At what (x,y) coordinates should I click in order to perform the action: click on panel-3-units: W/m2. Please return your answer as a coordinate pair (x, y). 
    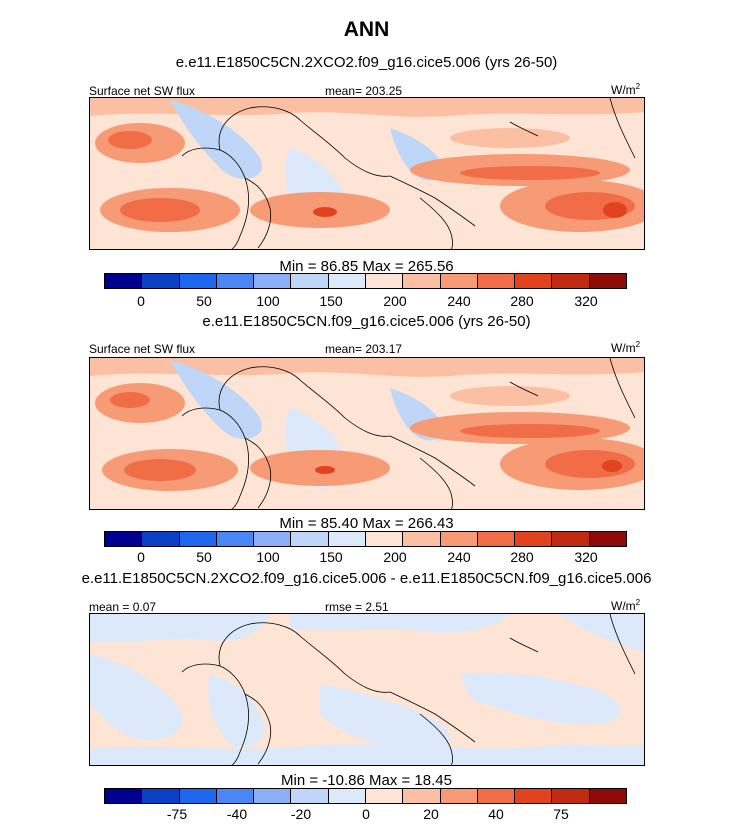
    Looking at the image, I should click on (626, 605).